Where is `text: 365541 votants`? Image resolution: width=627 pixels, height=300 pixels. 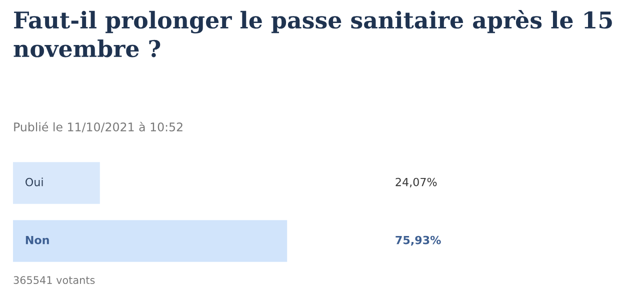
text: 365541 votants is located at coordinates (54, 280).